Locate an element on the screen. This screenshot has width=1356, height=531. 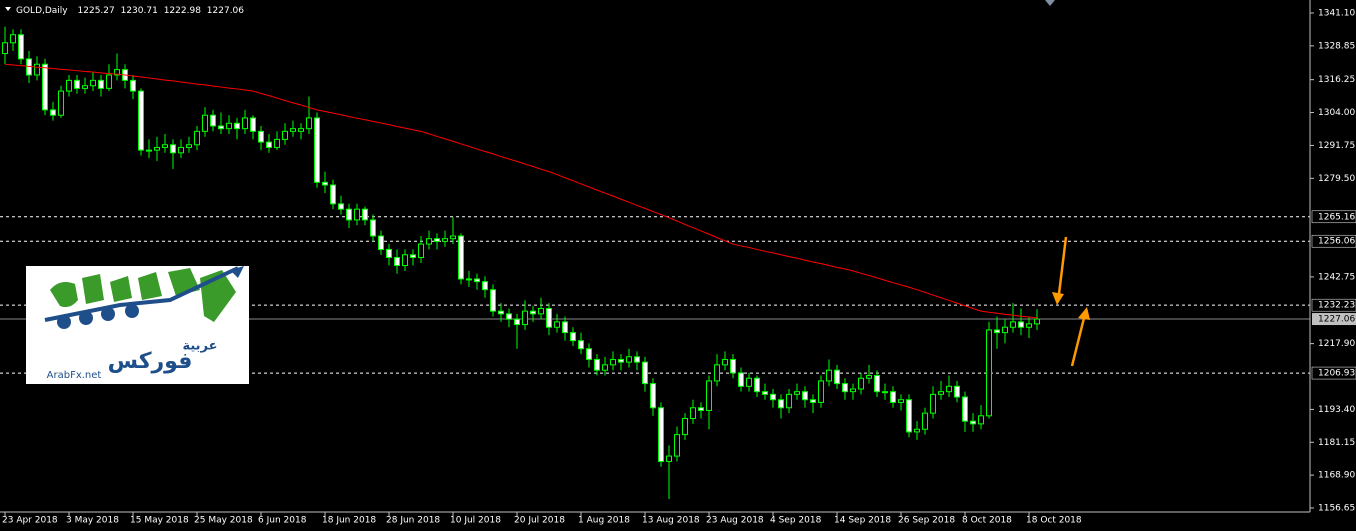
y-tick-label: 1291.75 is located at coordinates (1336, 146).